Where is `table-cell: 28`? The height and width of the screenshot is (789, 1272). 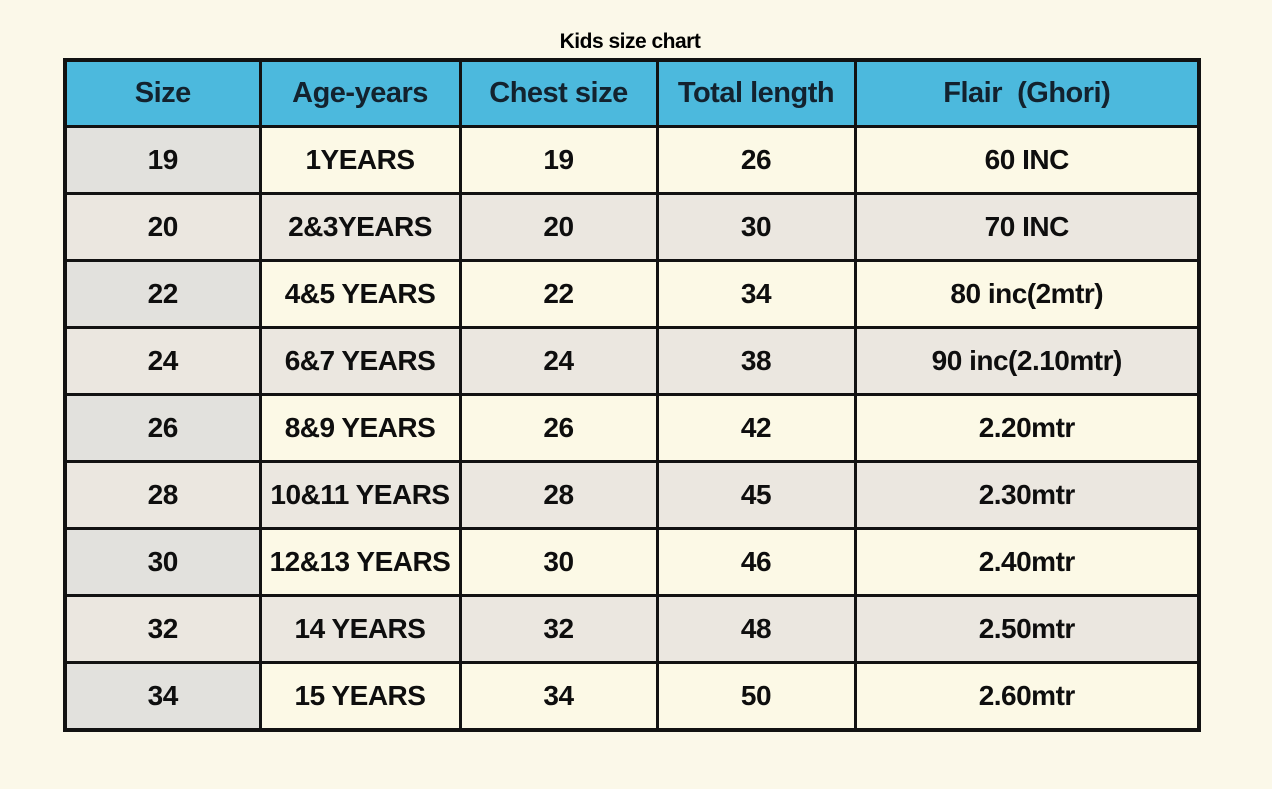
table-cell: 28 is located at coordinates (558, 495).